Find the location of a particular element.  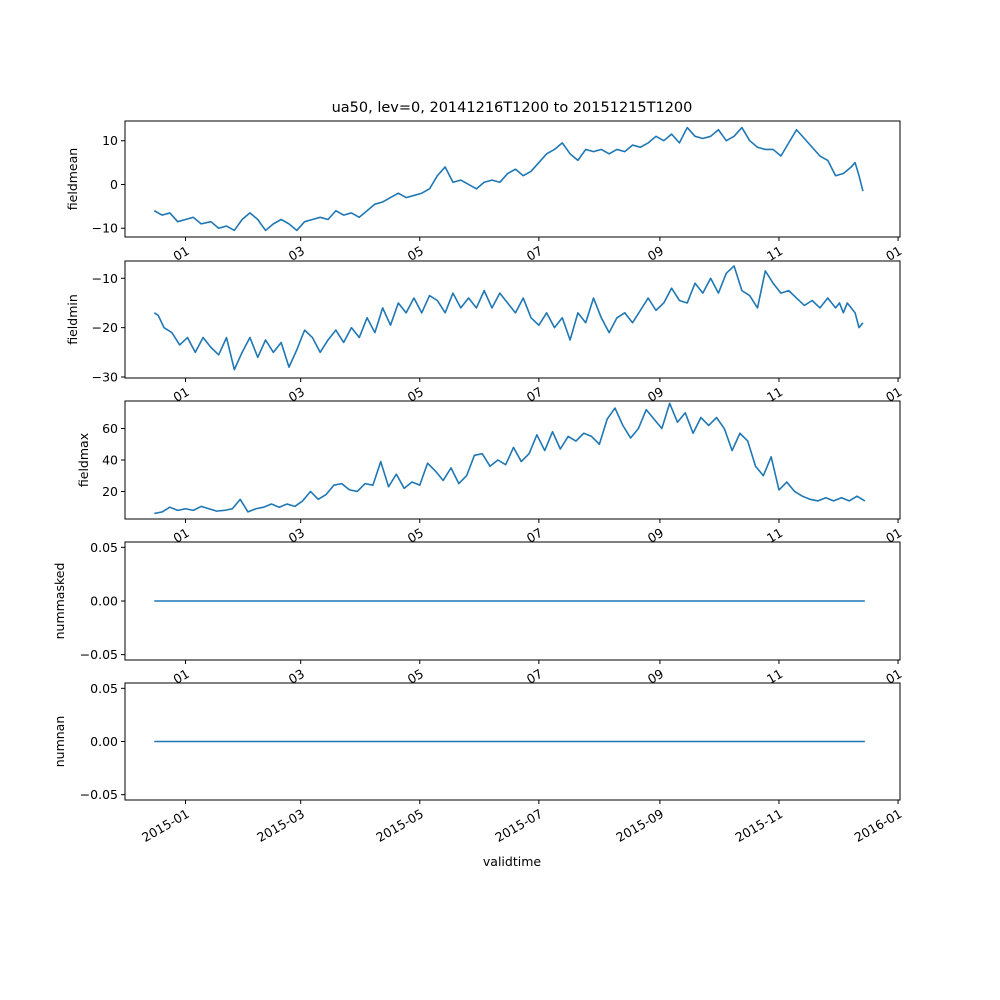

x-tick-label: 2015-09 is located at coordinates (639, 825).